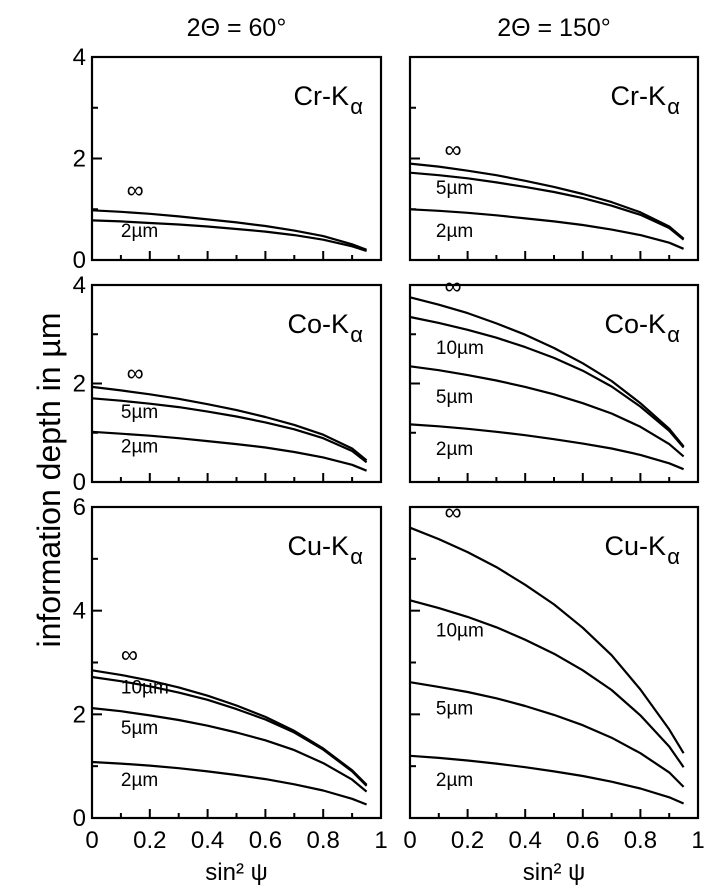 The height and width of the screenshot is (888, 705). Describe the element at coordinates (79, 507) in the screenshot. I see `y-tick-label: 6` at that location.